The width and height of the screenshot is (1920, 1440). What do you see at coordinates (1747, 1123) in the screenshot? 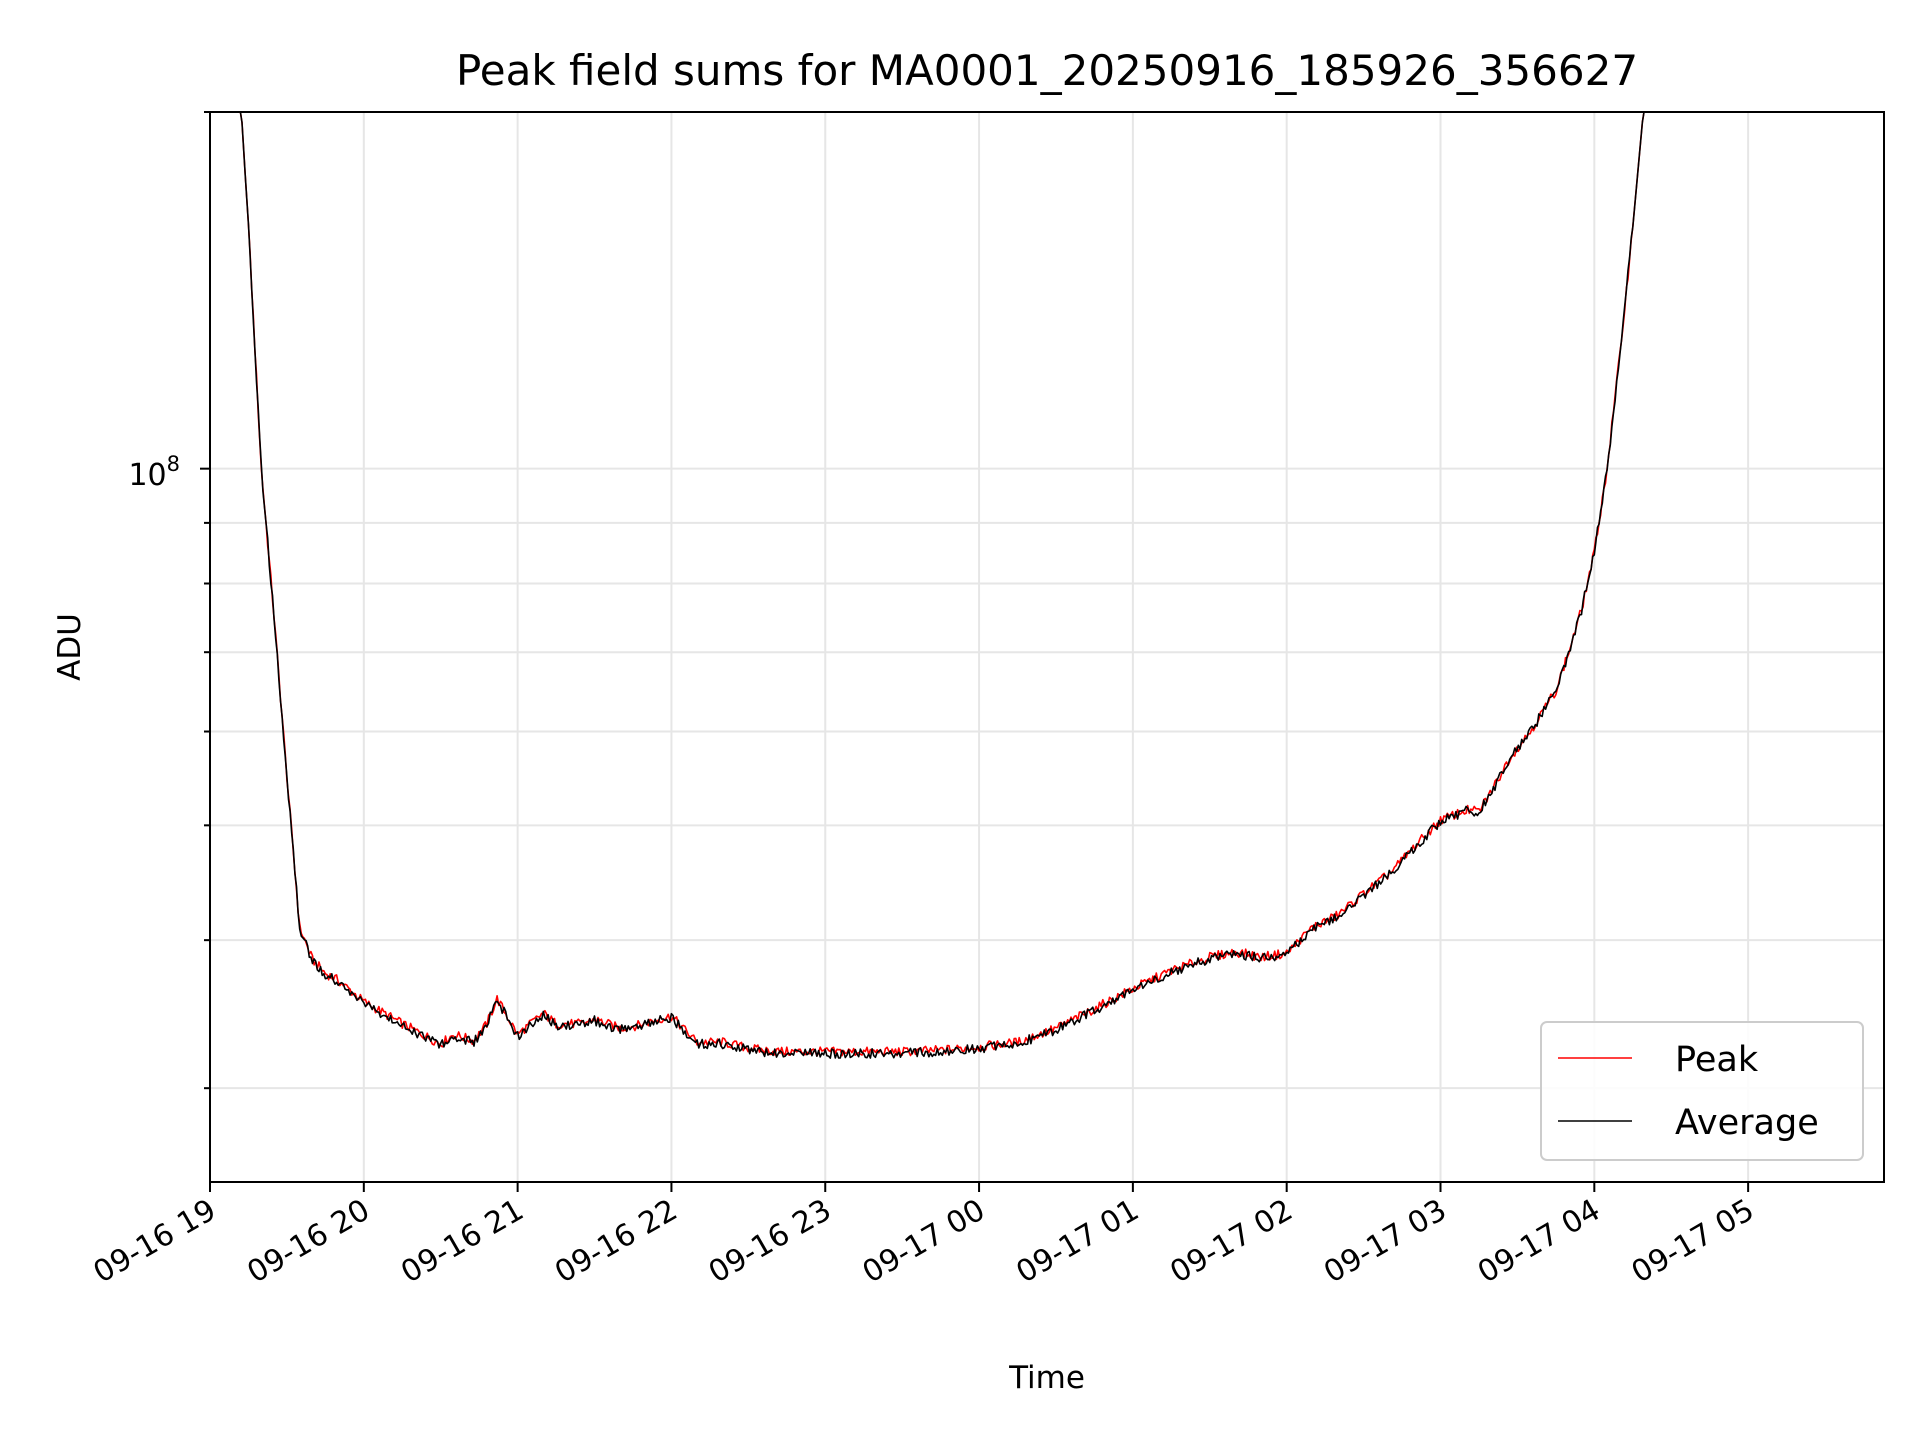
I see `legend-label-average: Average` at bounding box center [1747, 1123].